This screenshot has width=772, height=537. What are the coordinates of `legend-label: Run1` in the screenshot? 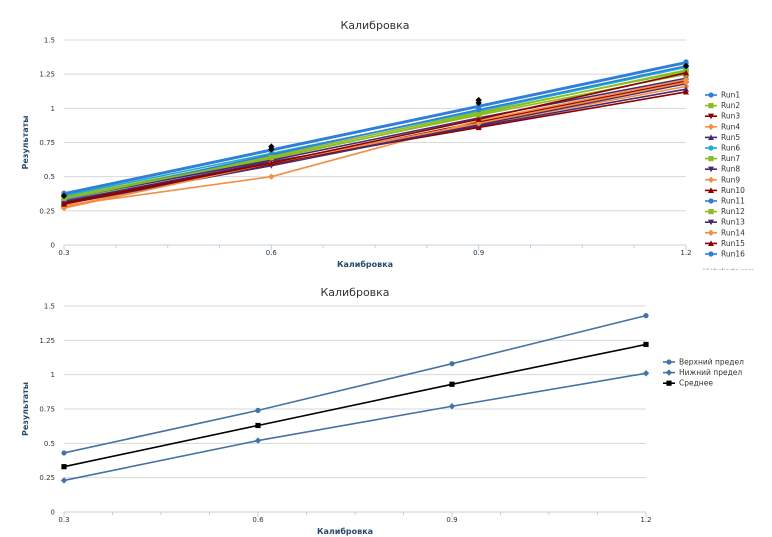 It's located at (730, 95).